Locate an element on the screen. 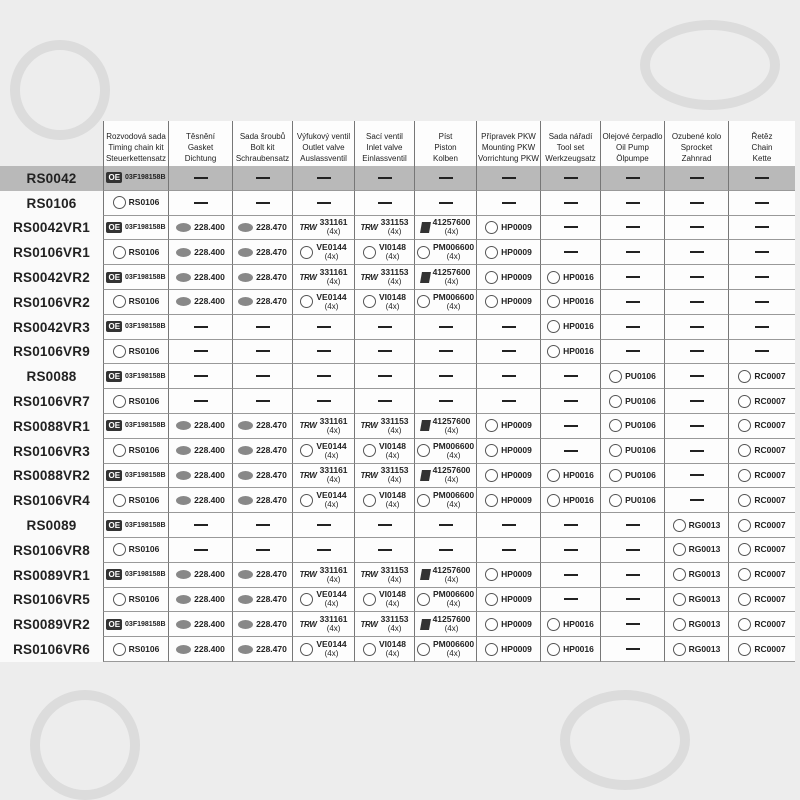 The height and width of the screenshot is (800, 800). column-header: Řetěz Chain Kette is located at coordinates (761, 143).